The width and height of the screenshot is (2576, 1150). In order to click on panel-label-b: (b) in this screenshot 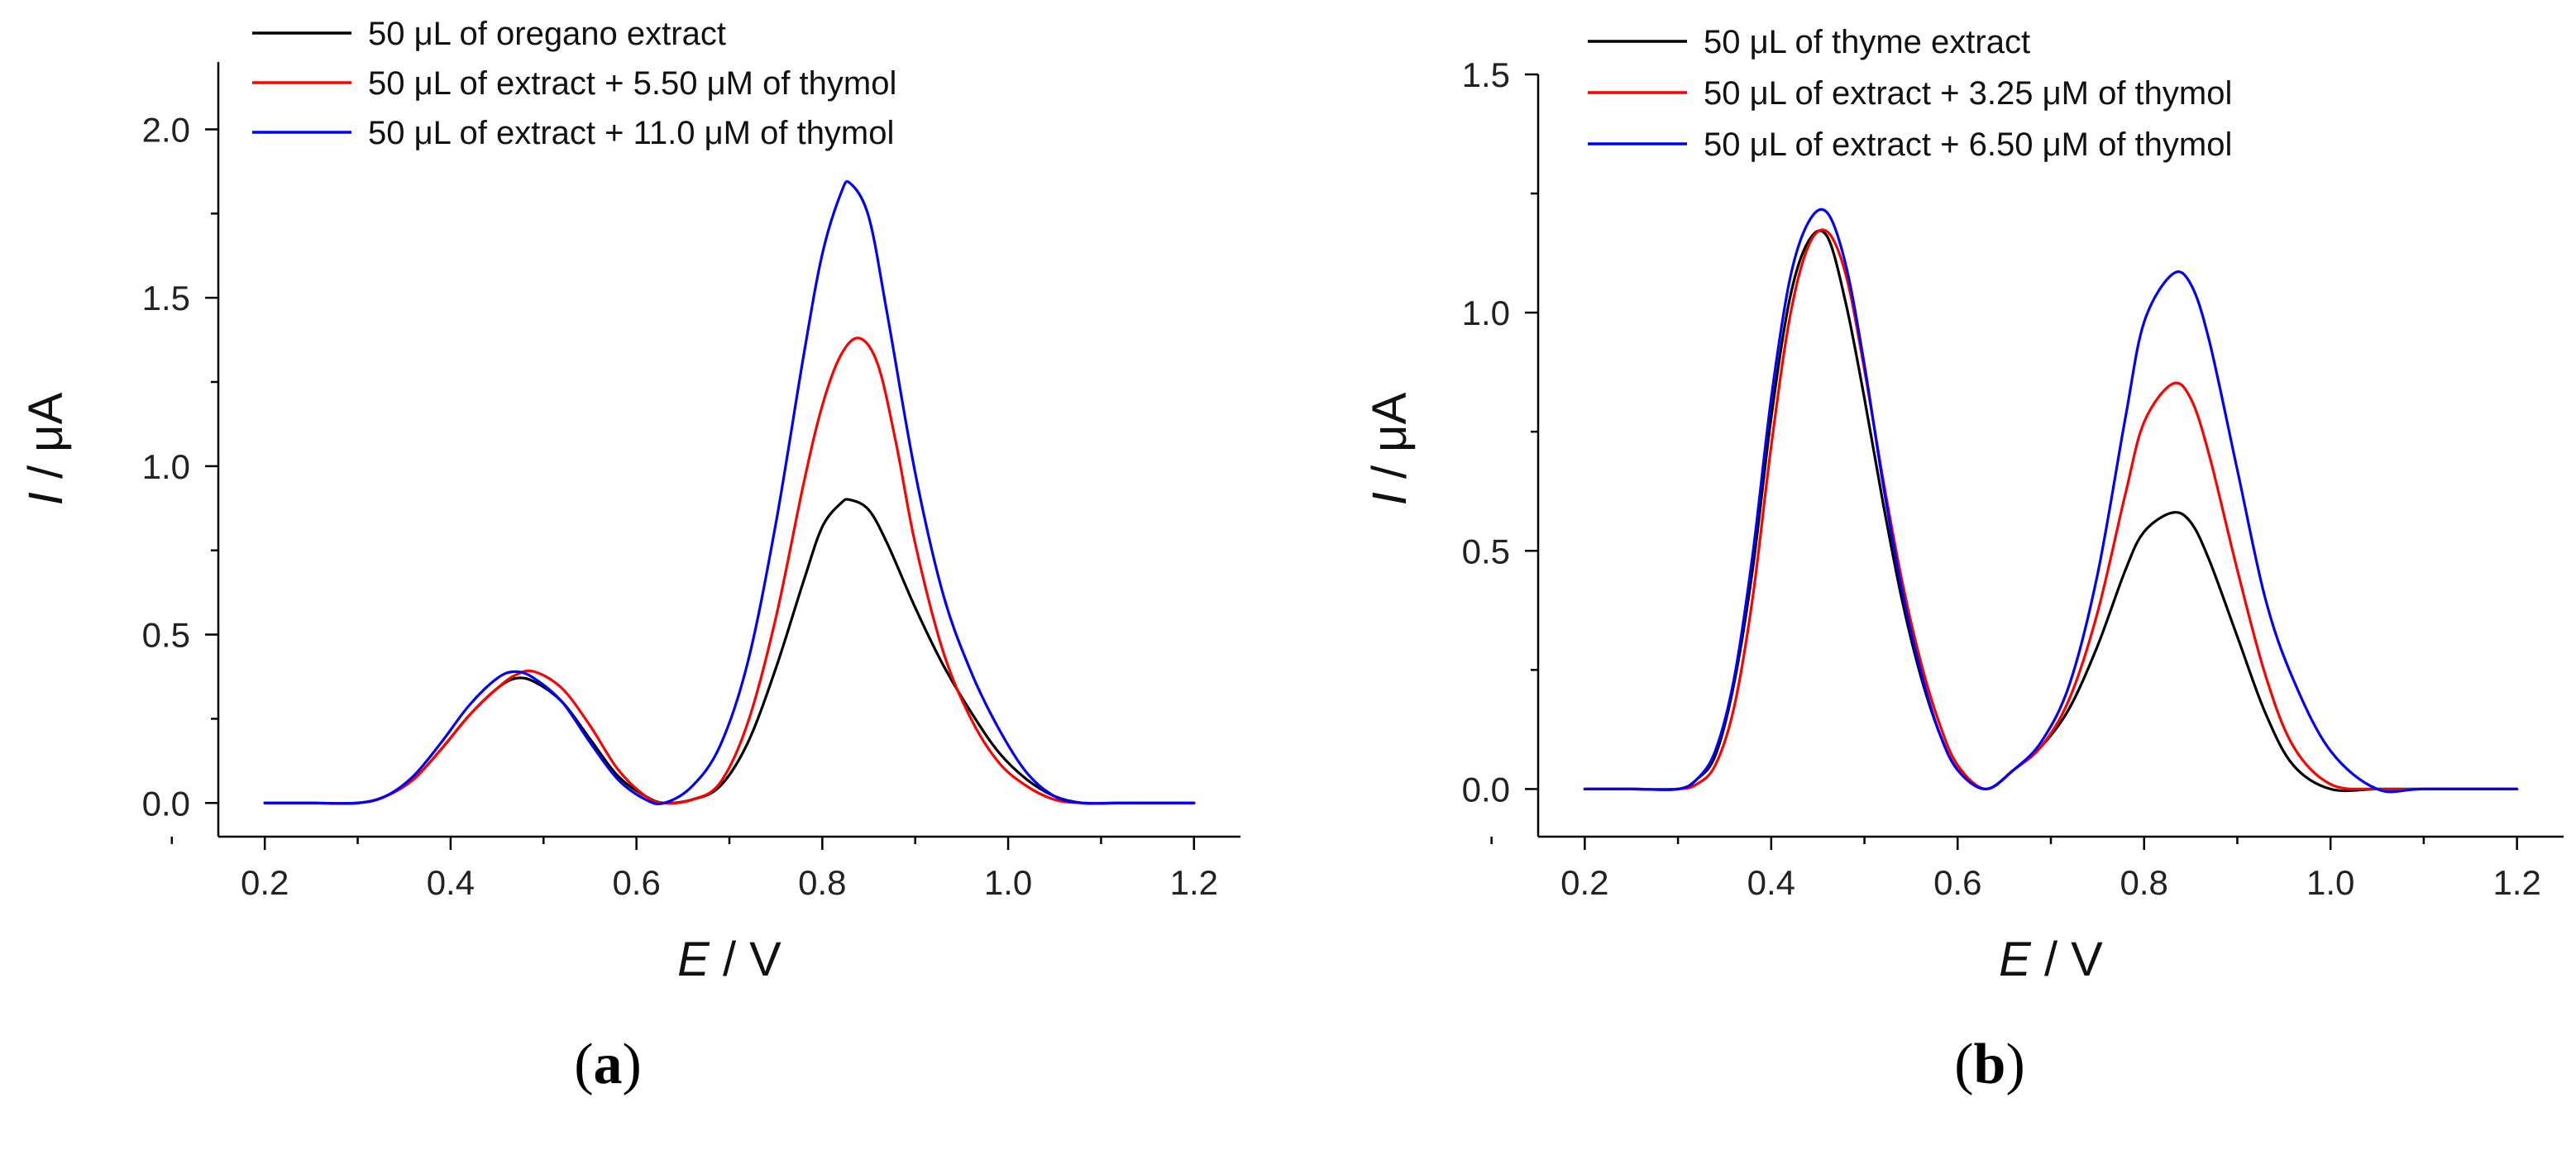, I will do `click(1989, 1064)`.